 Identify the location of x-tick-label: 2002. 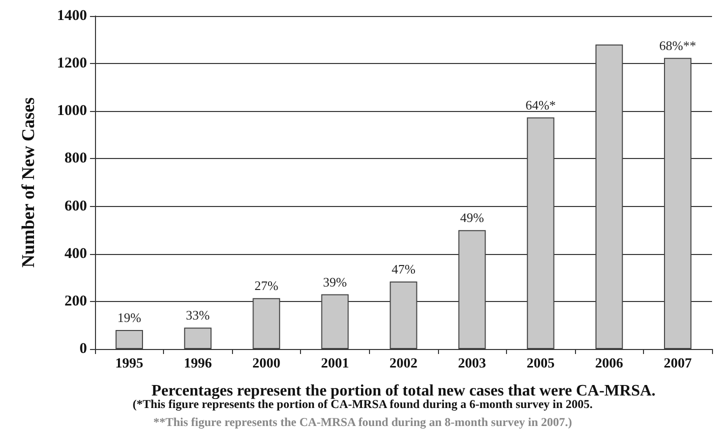
(404, 364).